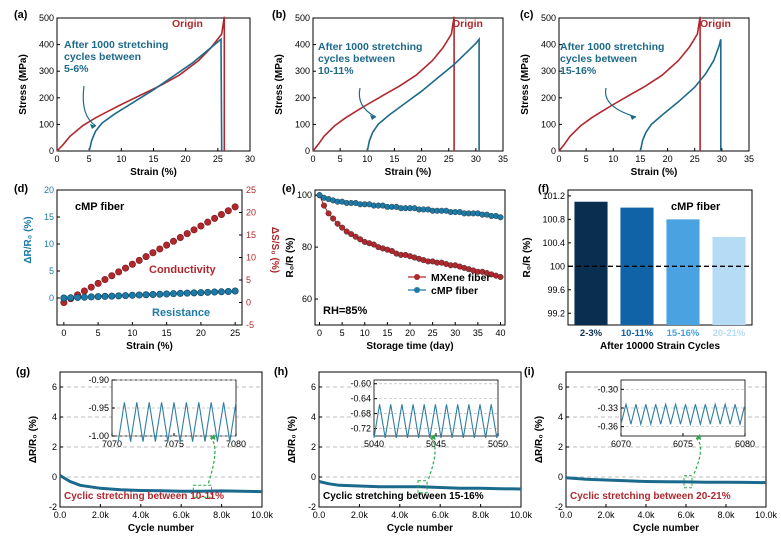  I want to click on annotation-cycled: cycles between, so click(102, 57).